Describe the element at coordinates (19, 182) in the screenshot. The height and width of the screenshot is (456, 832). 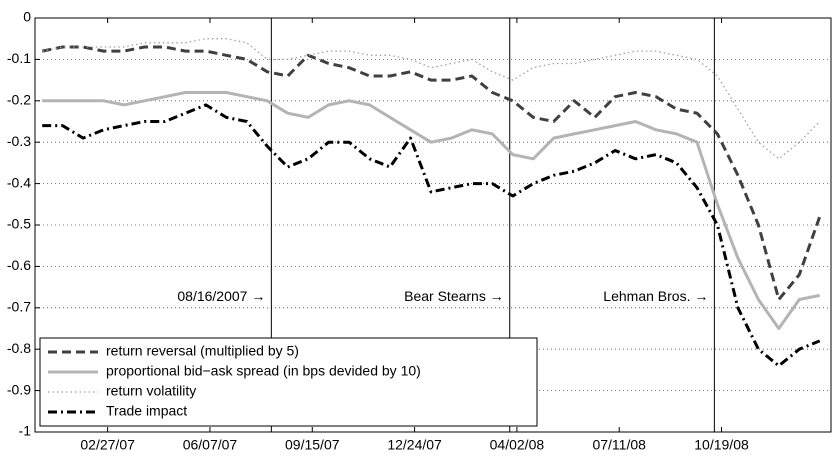
I see `y-tick-label: -0.4` at that location.